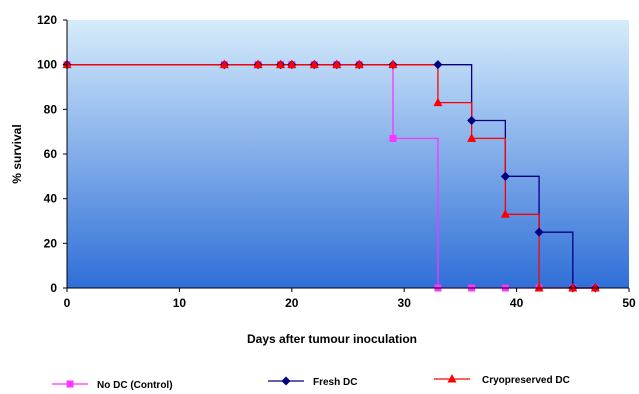 Image resolution: width=639 pixels, height=394 pixels. What do you see at coordinates (517, 303) in the screenshot?
I see `x-tick-label: 40` at bounding box center [517, 303].